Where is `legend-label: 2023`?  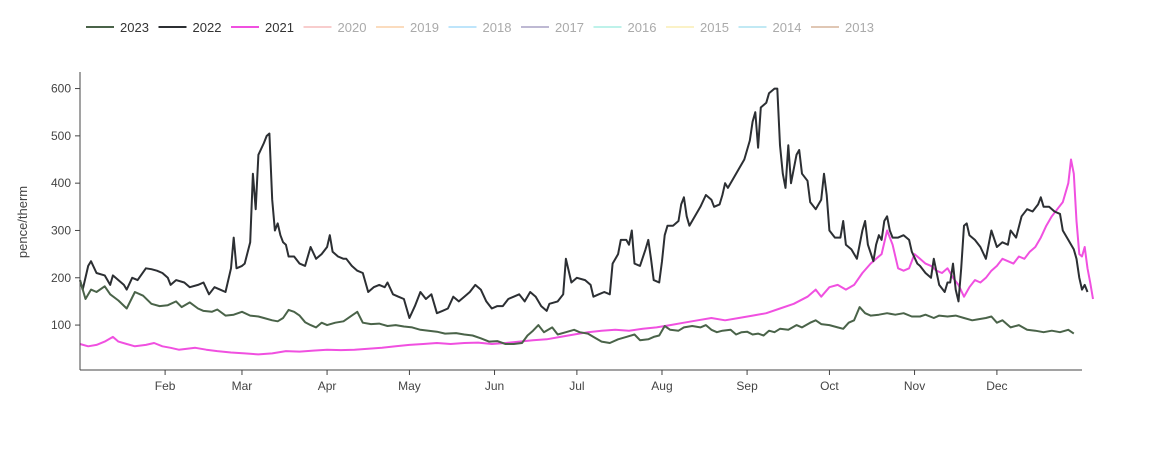
legend-label: 2023 is located at coordinates (134, 27).